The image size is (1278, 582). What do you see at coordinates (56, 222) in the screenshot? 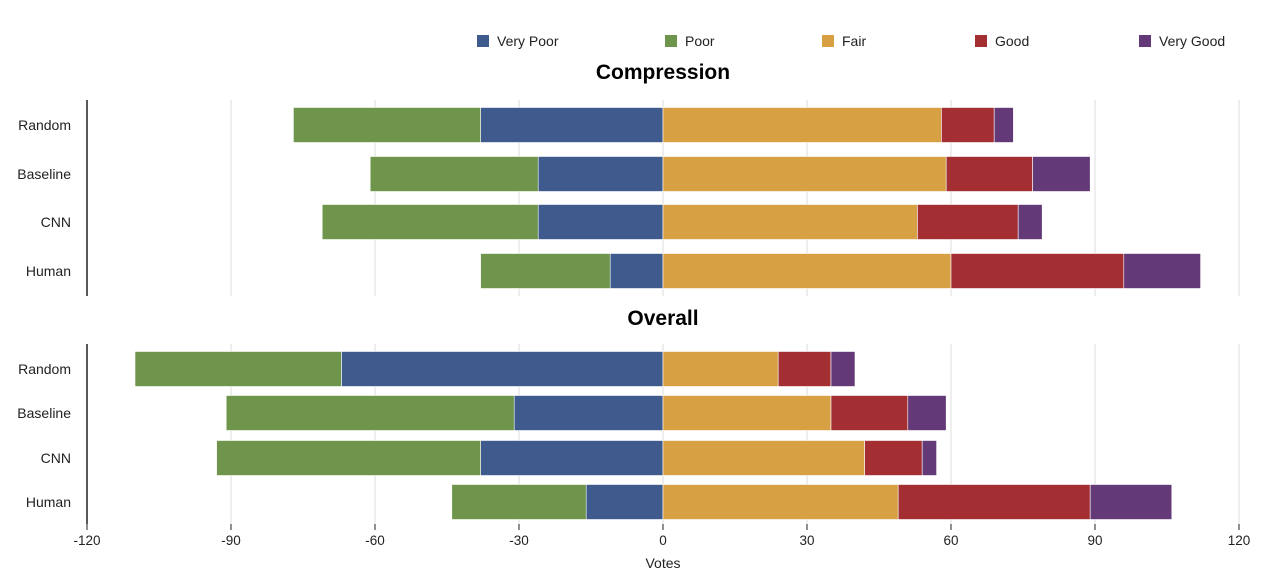
I see `category-label-compression-cnn: CNN` at bounding box center [56, 222].